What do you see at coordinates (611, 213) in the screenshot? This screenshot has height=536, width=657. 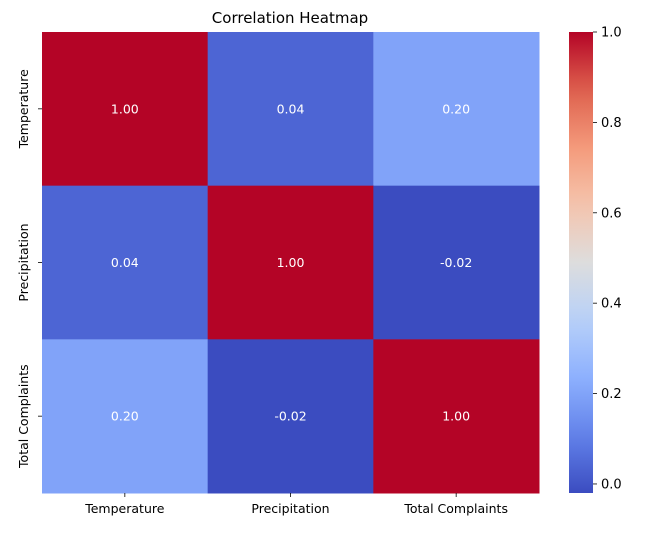 I see `colorbar-tick-label: 0.6` at bounding box center [611, 213].